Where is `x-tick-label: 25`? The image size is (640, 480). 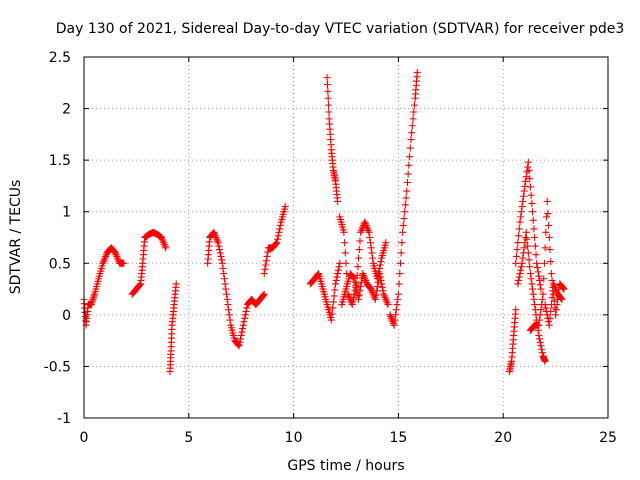
x-tick-label: 25 is located at coordinates (608, 438).